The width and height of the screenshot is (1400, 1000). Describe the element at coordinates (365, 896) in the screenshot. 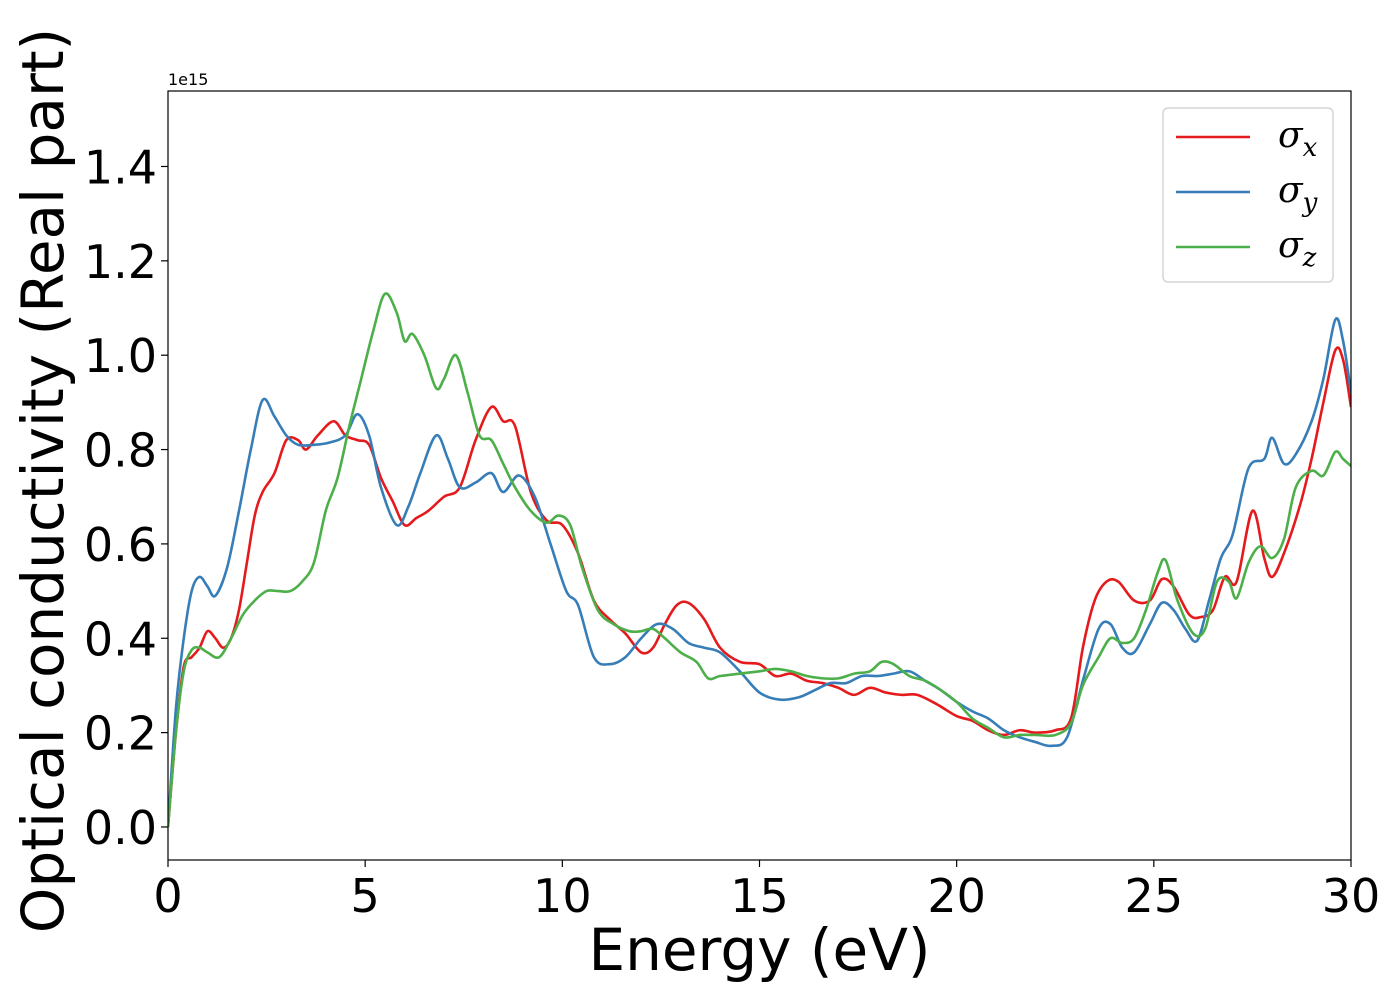

I see `x-tick-label: 5` at that location.